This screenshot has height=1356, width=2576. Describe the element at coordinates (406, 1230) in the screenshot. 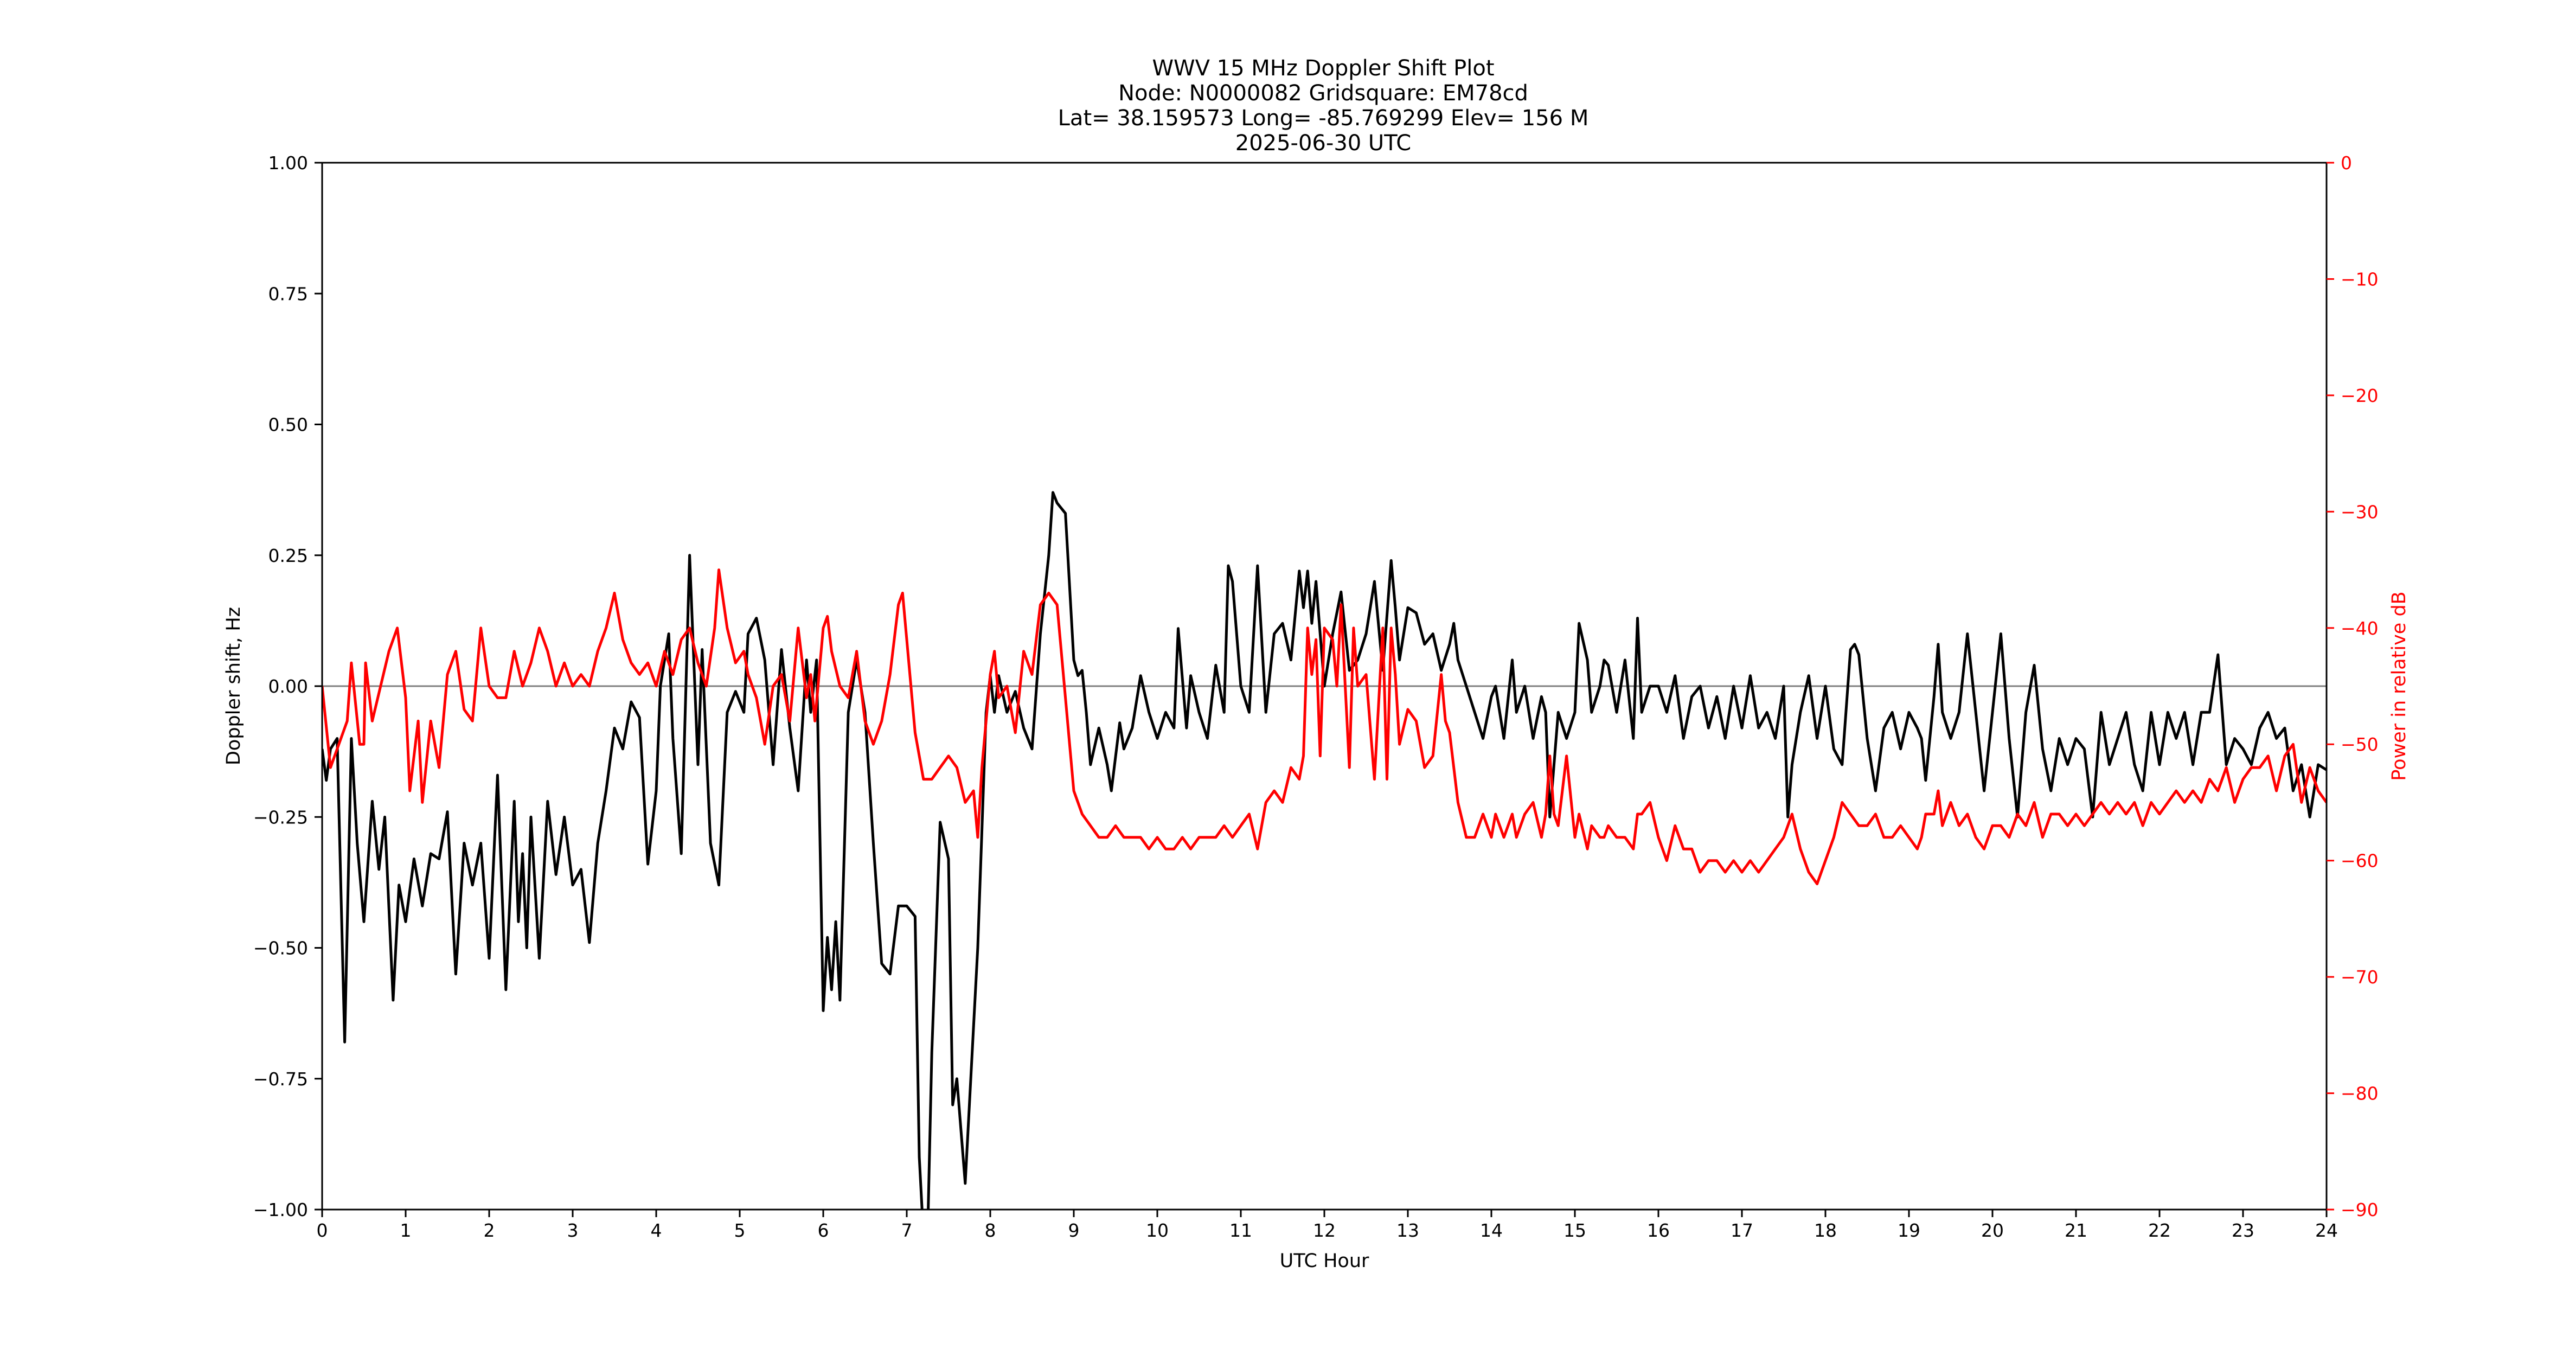

I see `x-tick-label: 1` at that location.